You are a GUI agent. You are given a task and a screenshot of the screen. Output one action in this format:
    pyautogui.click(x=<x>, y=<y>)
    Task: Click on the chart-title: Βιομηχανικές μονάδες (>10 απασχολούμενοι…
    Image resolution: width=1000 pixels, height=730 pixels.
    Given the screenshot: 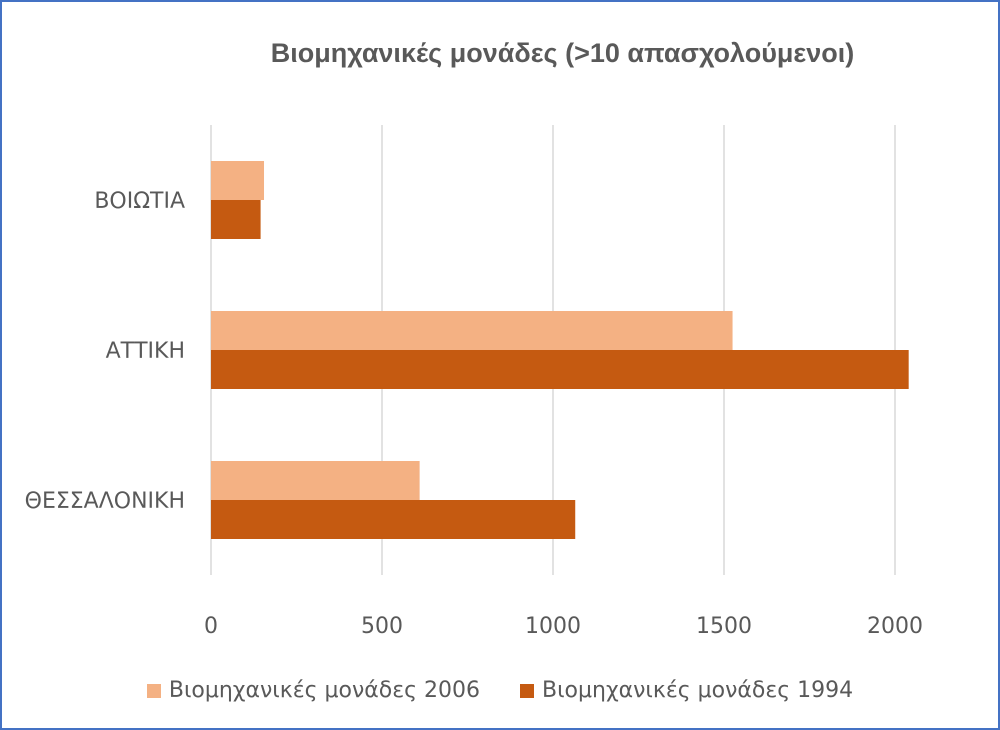 What is the action you would take?
    pyautogui.click(x=562, y=53)
    